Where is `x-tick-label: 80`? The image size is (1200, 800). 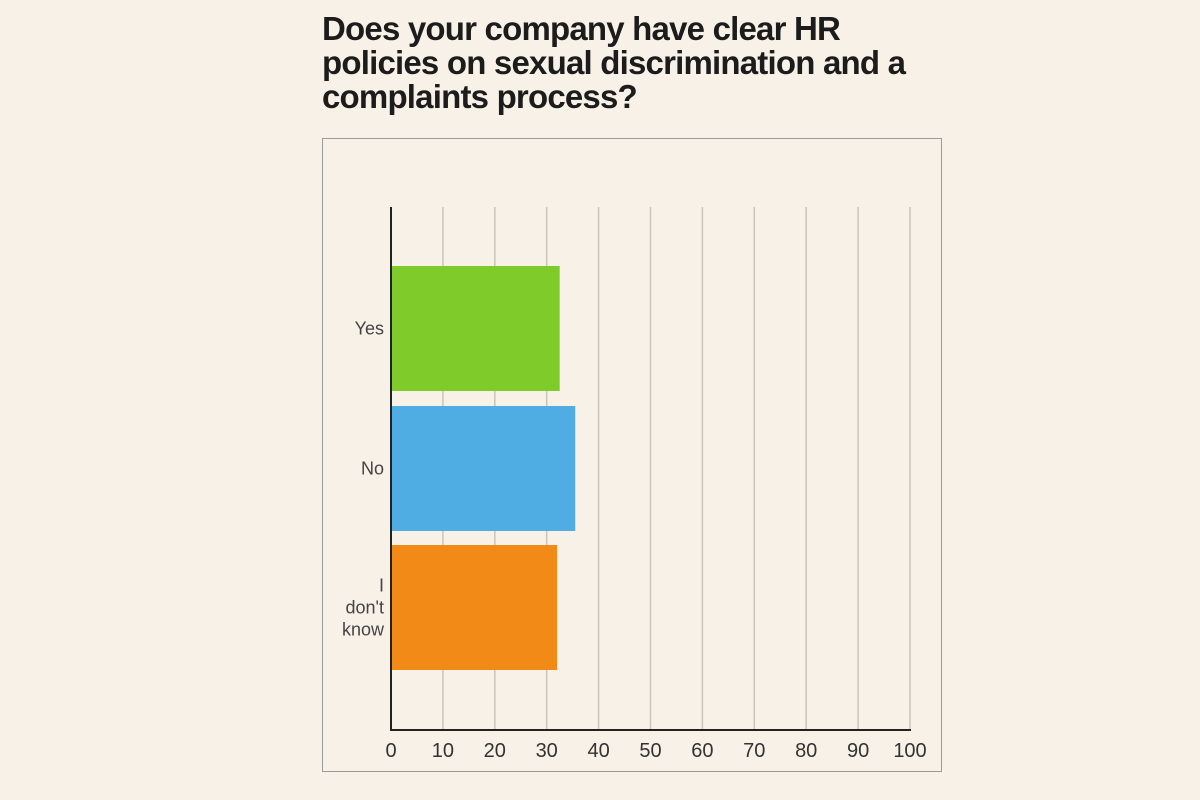 x-tick-label: 80 is located at coordinates (806, 751).